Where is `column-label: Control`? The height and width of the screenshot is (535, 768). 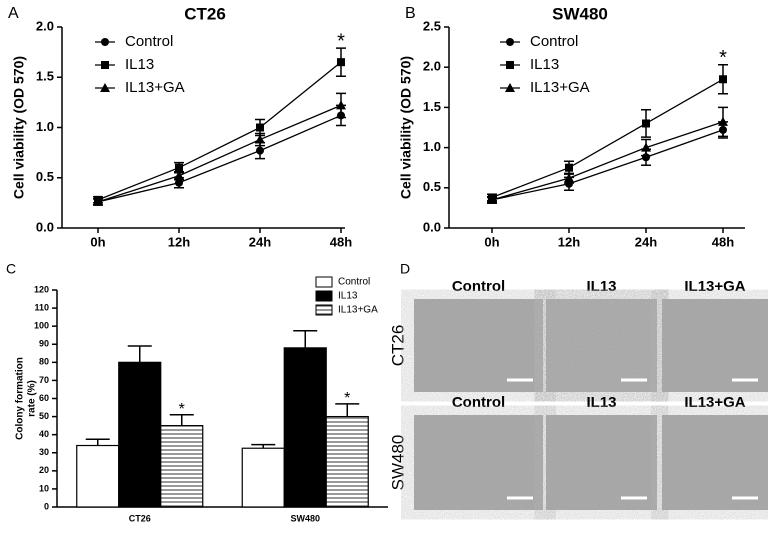
column-label: Control is located at coordinates (478, 402).